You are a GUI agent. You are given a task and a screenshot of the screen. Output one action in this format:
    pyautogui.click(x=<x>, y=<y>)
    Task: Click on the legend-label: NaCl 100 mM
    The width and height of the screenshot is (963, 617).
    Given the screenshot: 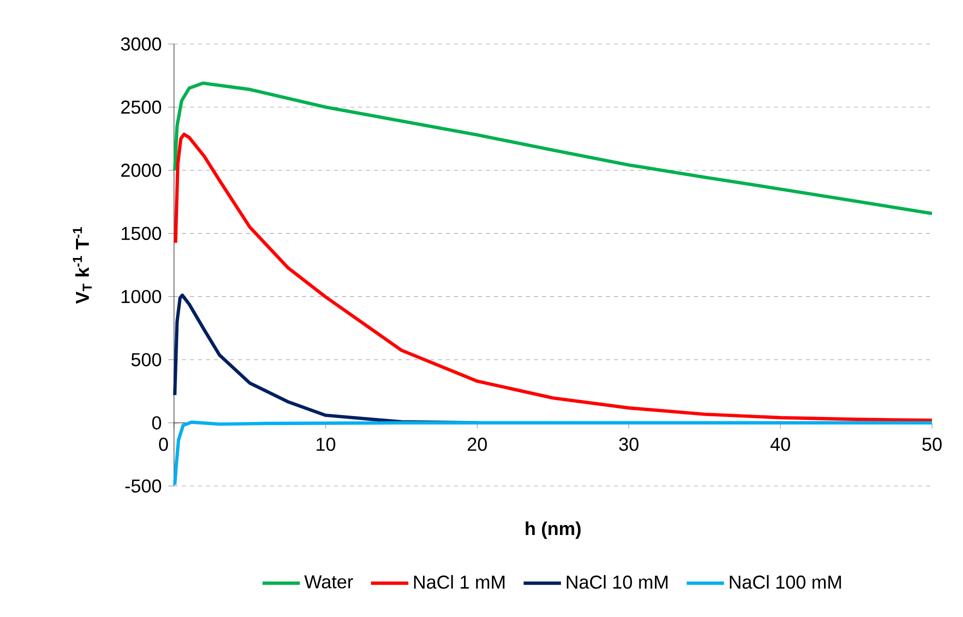 What is the action you would take?
    pyautogui.click(x=785, y=582)
    